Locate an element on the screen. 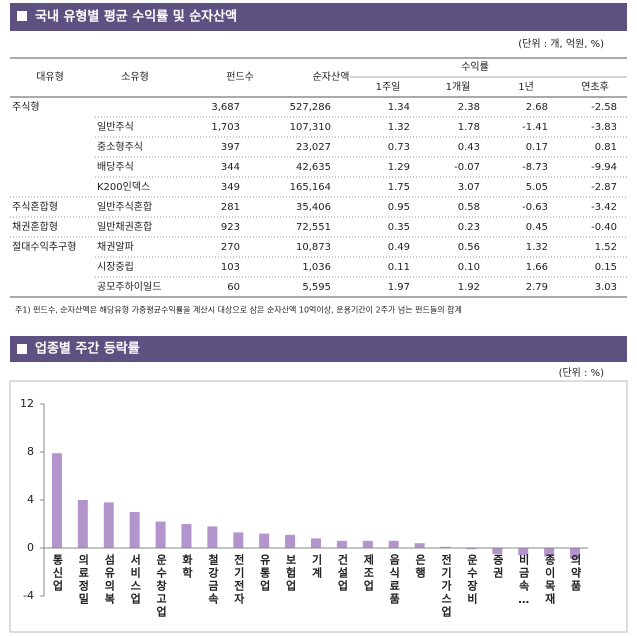 This screenshot has height=636, width=637. cell: -0.63 is located at coordinates (535, 207).